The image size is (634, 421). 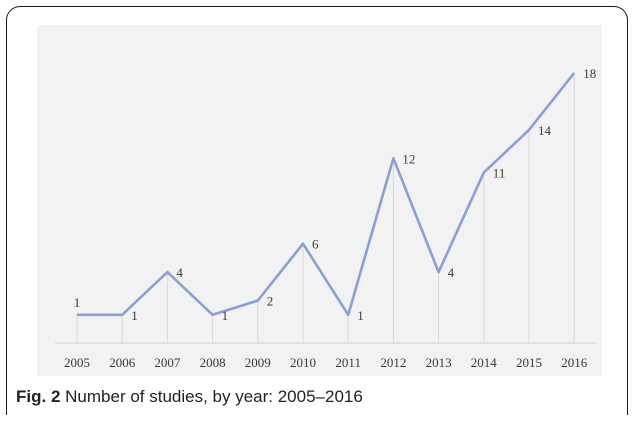 What do you see at coordinates (499, 173) in the screenshot?
I see `data-label-2014: 11` at bounding box center [499, 173].